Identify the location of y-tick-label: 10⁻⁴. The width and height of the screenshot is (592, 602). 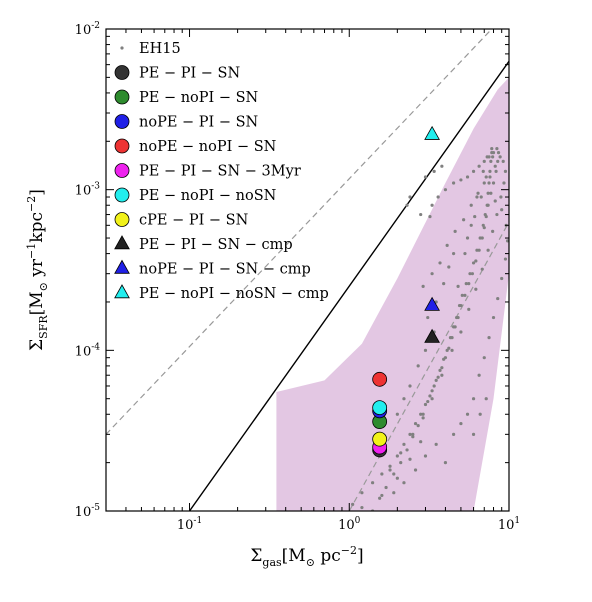
(88, 350).